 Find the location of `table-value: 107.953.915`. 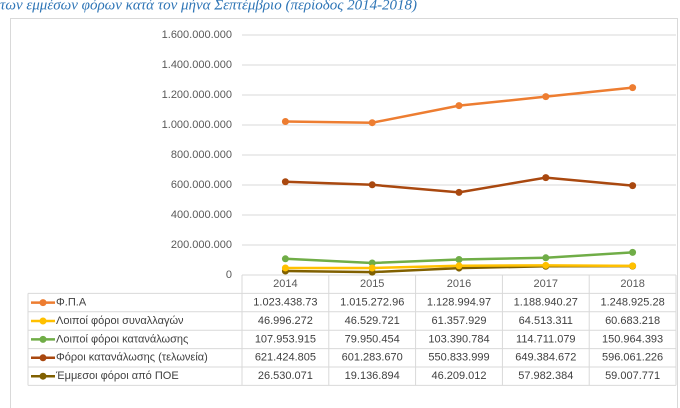

table-value: 107.953.915 is located at coordinates (285, 339).